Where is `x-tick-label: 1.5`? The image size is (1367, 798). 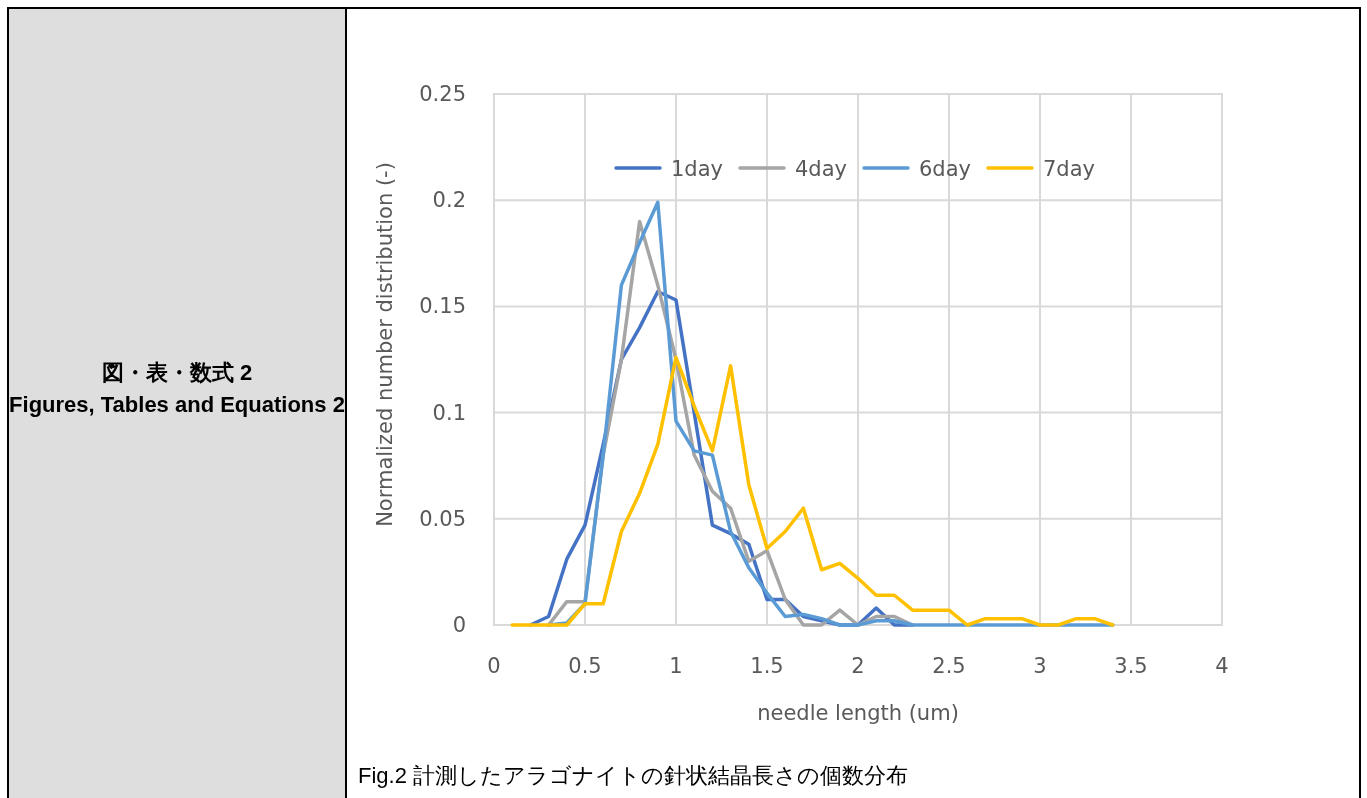
x-tick-label: 1.5 is located at coordinates (767, 666).